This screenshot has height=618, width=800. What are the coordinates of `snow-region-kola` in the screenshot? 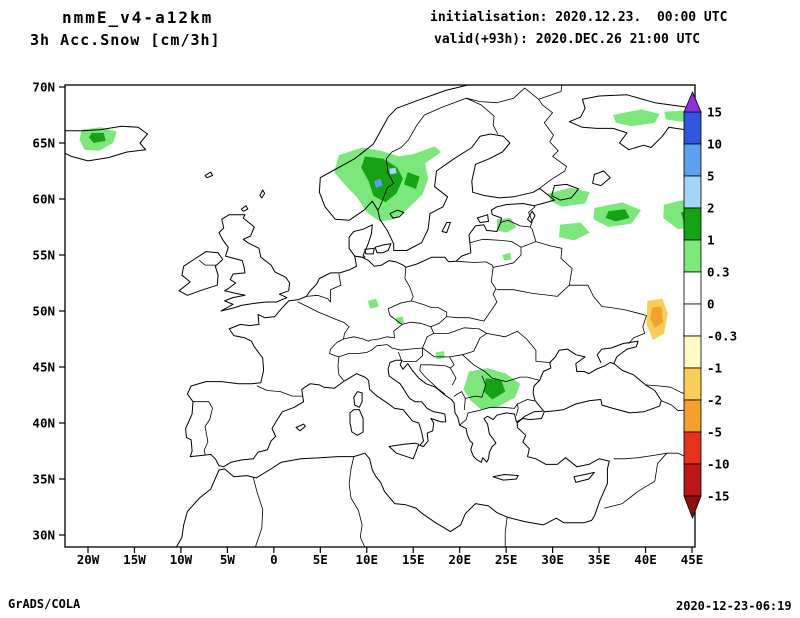 It's located at (636, 118).